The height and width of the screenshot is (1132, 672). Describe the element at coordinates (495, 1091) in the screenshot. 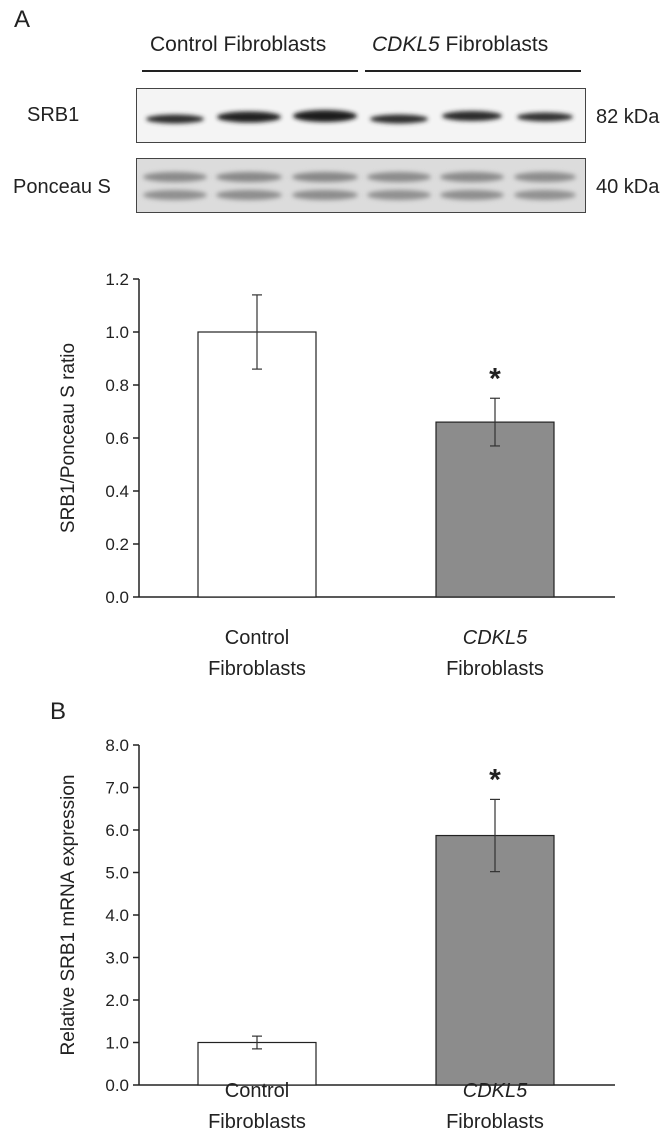

I see `chart-b-category-label-line1: CDKL5` at that location.